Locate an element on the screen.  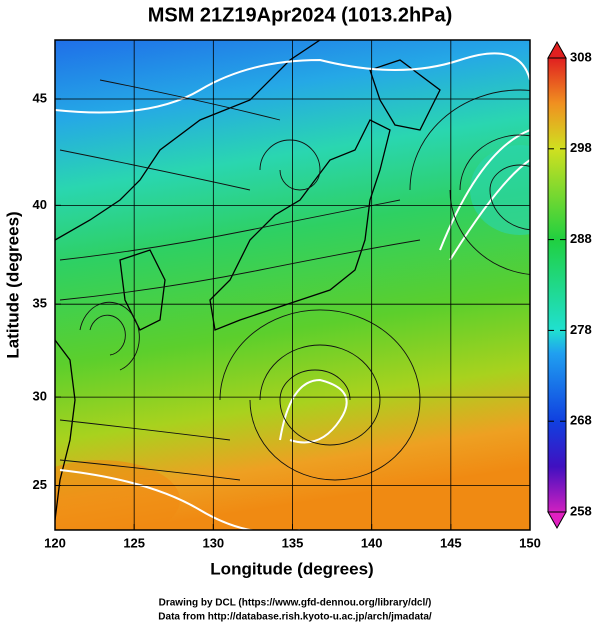
colorbar-tick-label: 268 is located at coordinates (581, 420).